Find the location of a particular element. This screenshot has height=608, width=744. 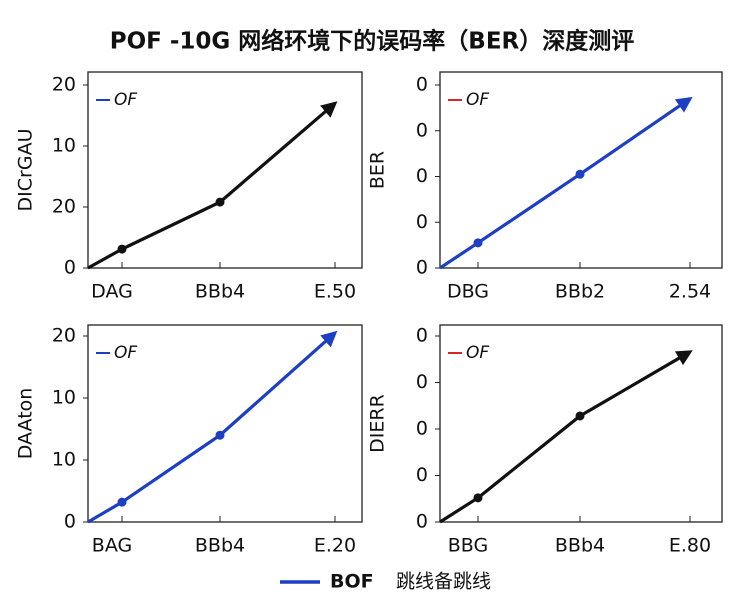

x-tick-label: BBG is located at coordinates (468, 546).